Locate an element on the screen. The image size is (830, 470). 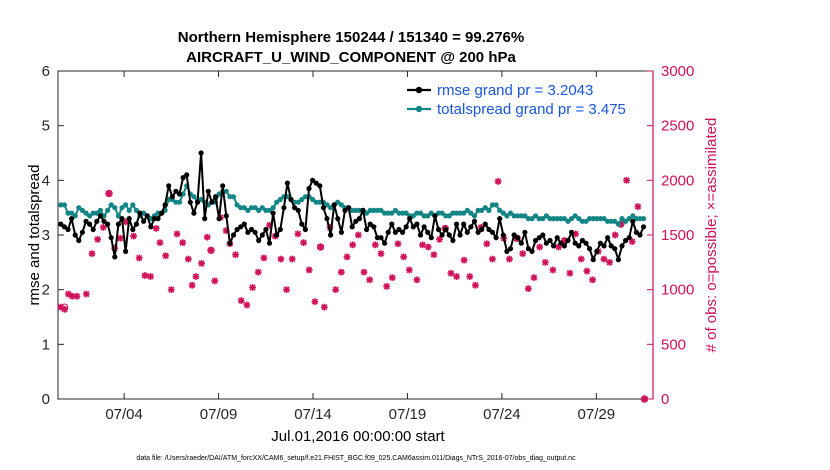
left-y-tick-label: 0 is located at coordinates (46, 399).